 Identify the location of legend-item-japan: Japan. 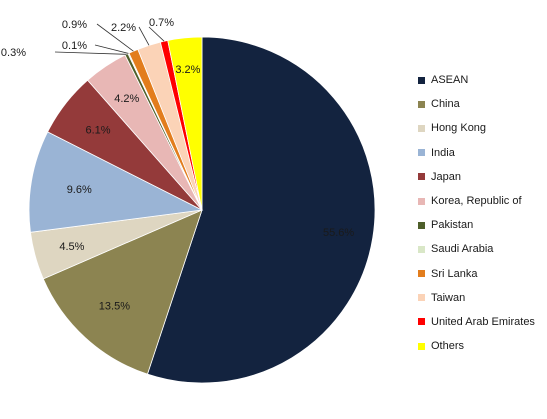
(476, 177).